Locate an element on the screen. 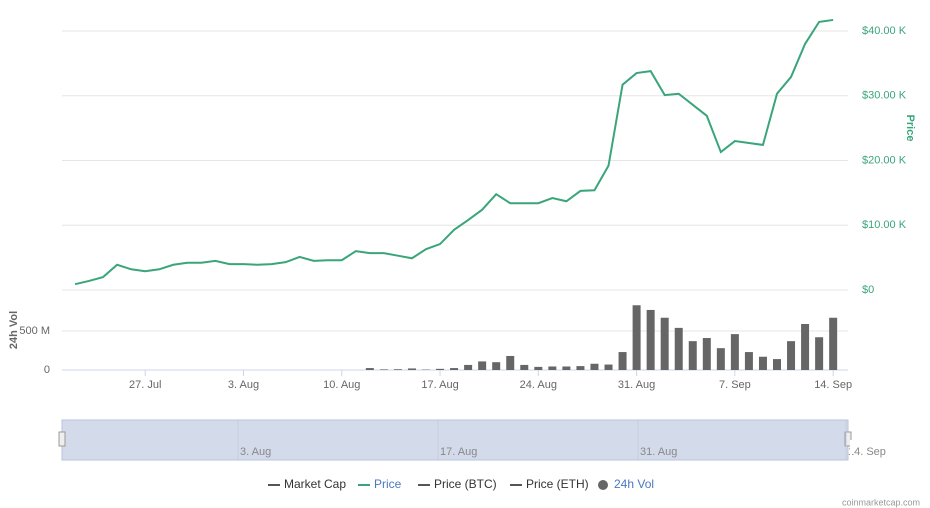 Image resolution: width=930 pixels, height=508 pixels. navigator-label: 31. Aug is located at coordinates (658, 452).